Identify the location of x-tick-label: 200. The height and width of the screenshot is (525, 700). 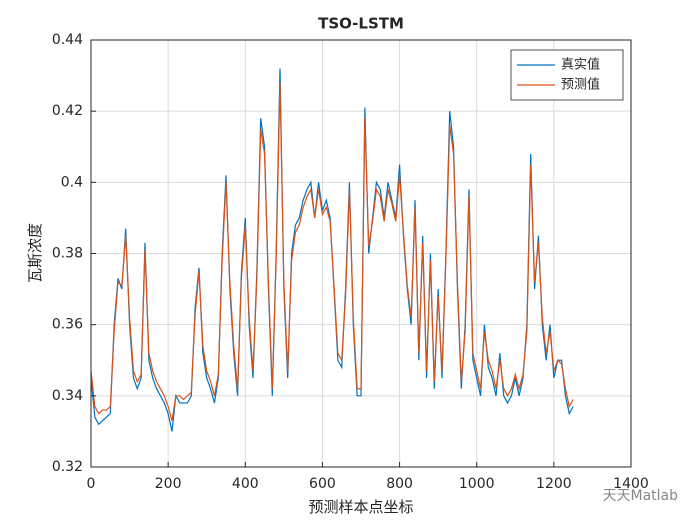
(168, 484).